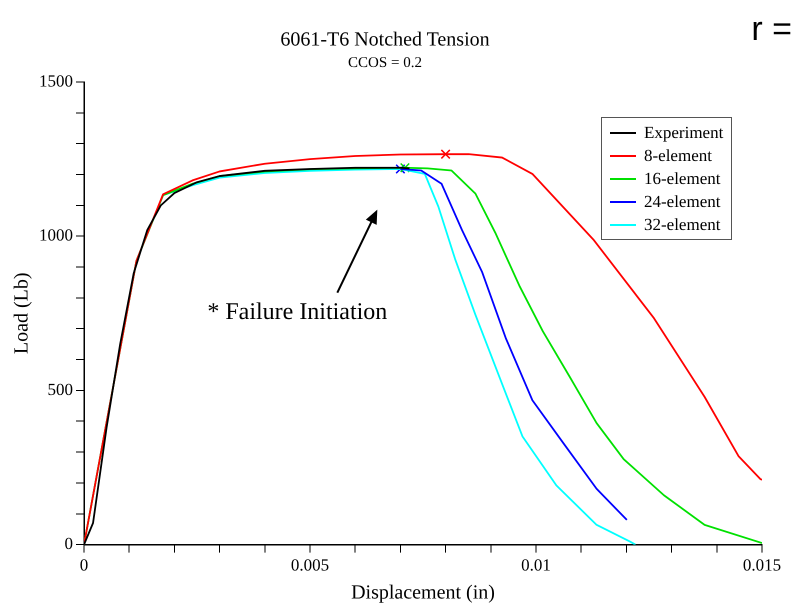 This screenshot has width=800, height=615. I want to click on y-tick-label: 0, so click(68, 544).